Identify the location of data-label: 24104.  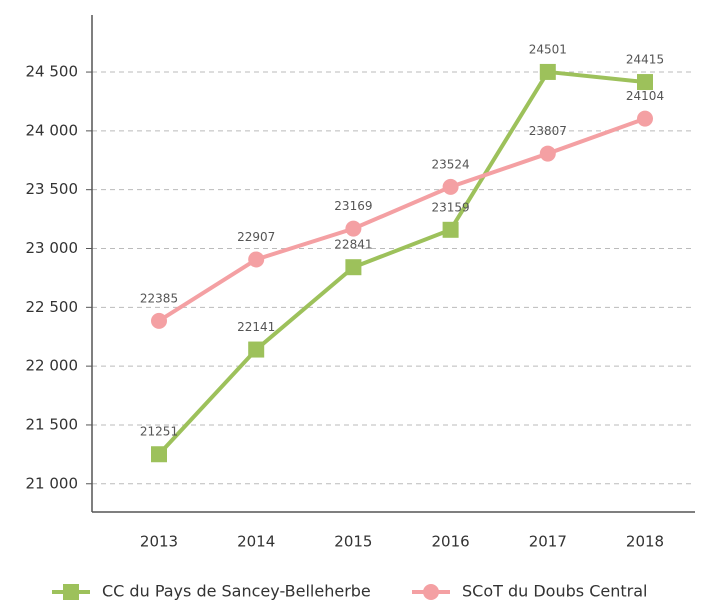
(645, 96).